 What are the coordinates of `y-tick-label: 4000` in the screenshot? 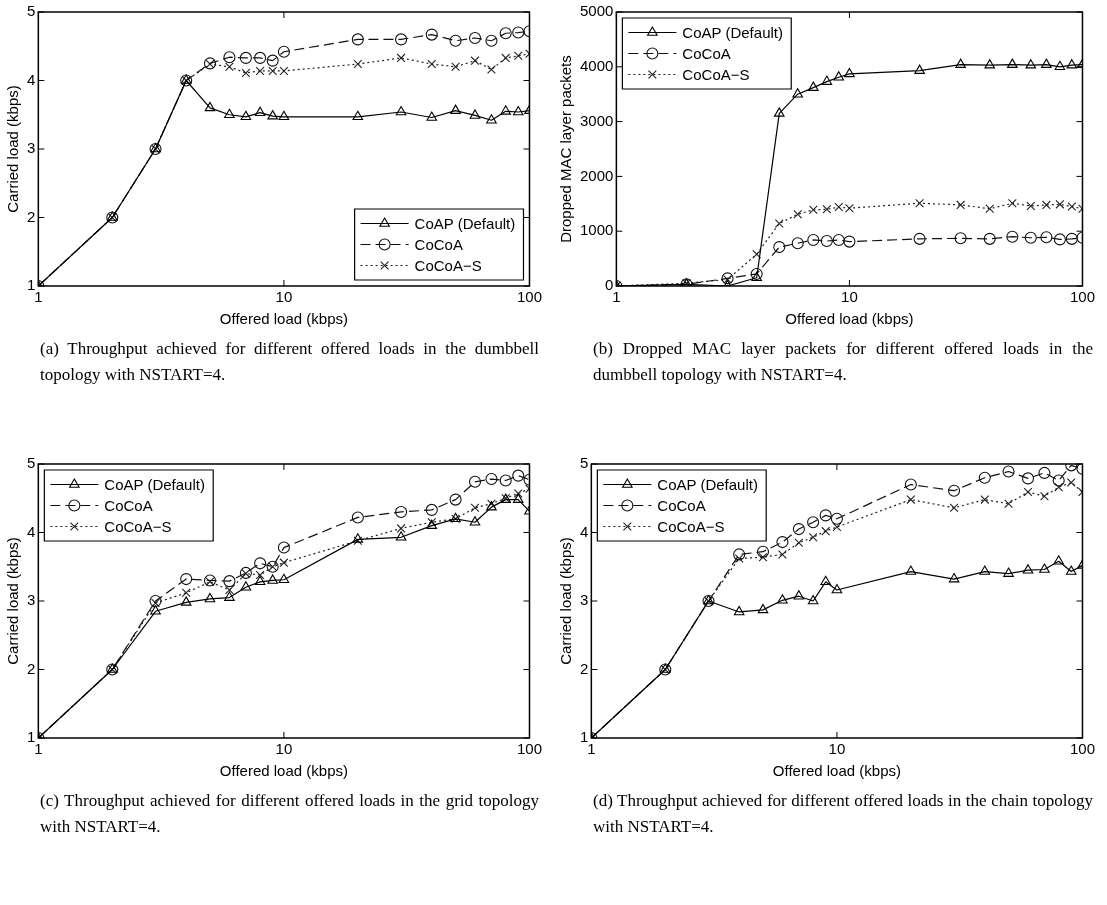 It's located at (596, 65).